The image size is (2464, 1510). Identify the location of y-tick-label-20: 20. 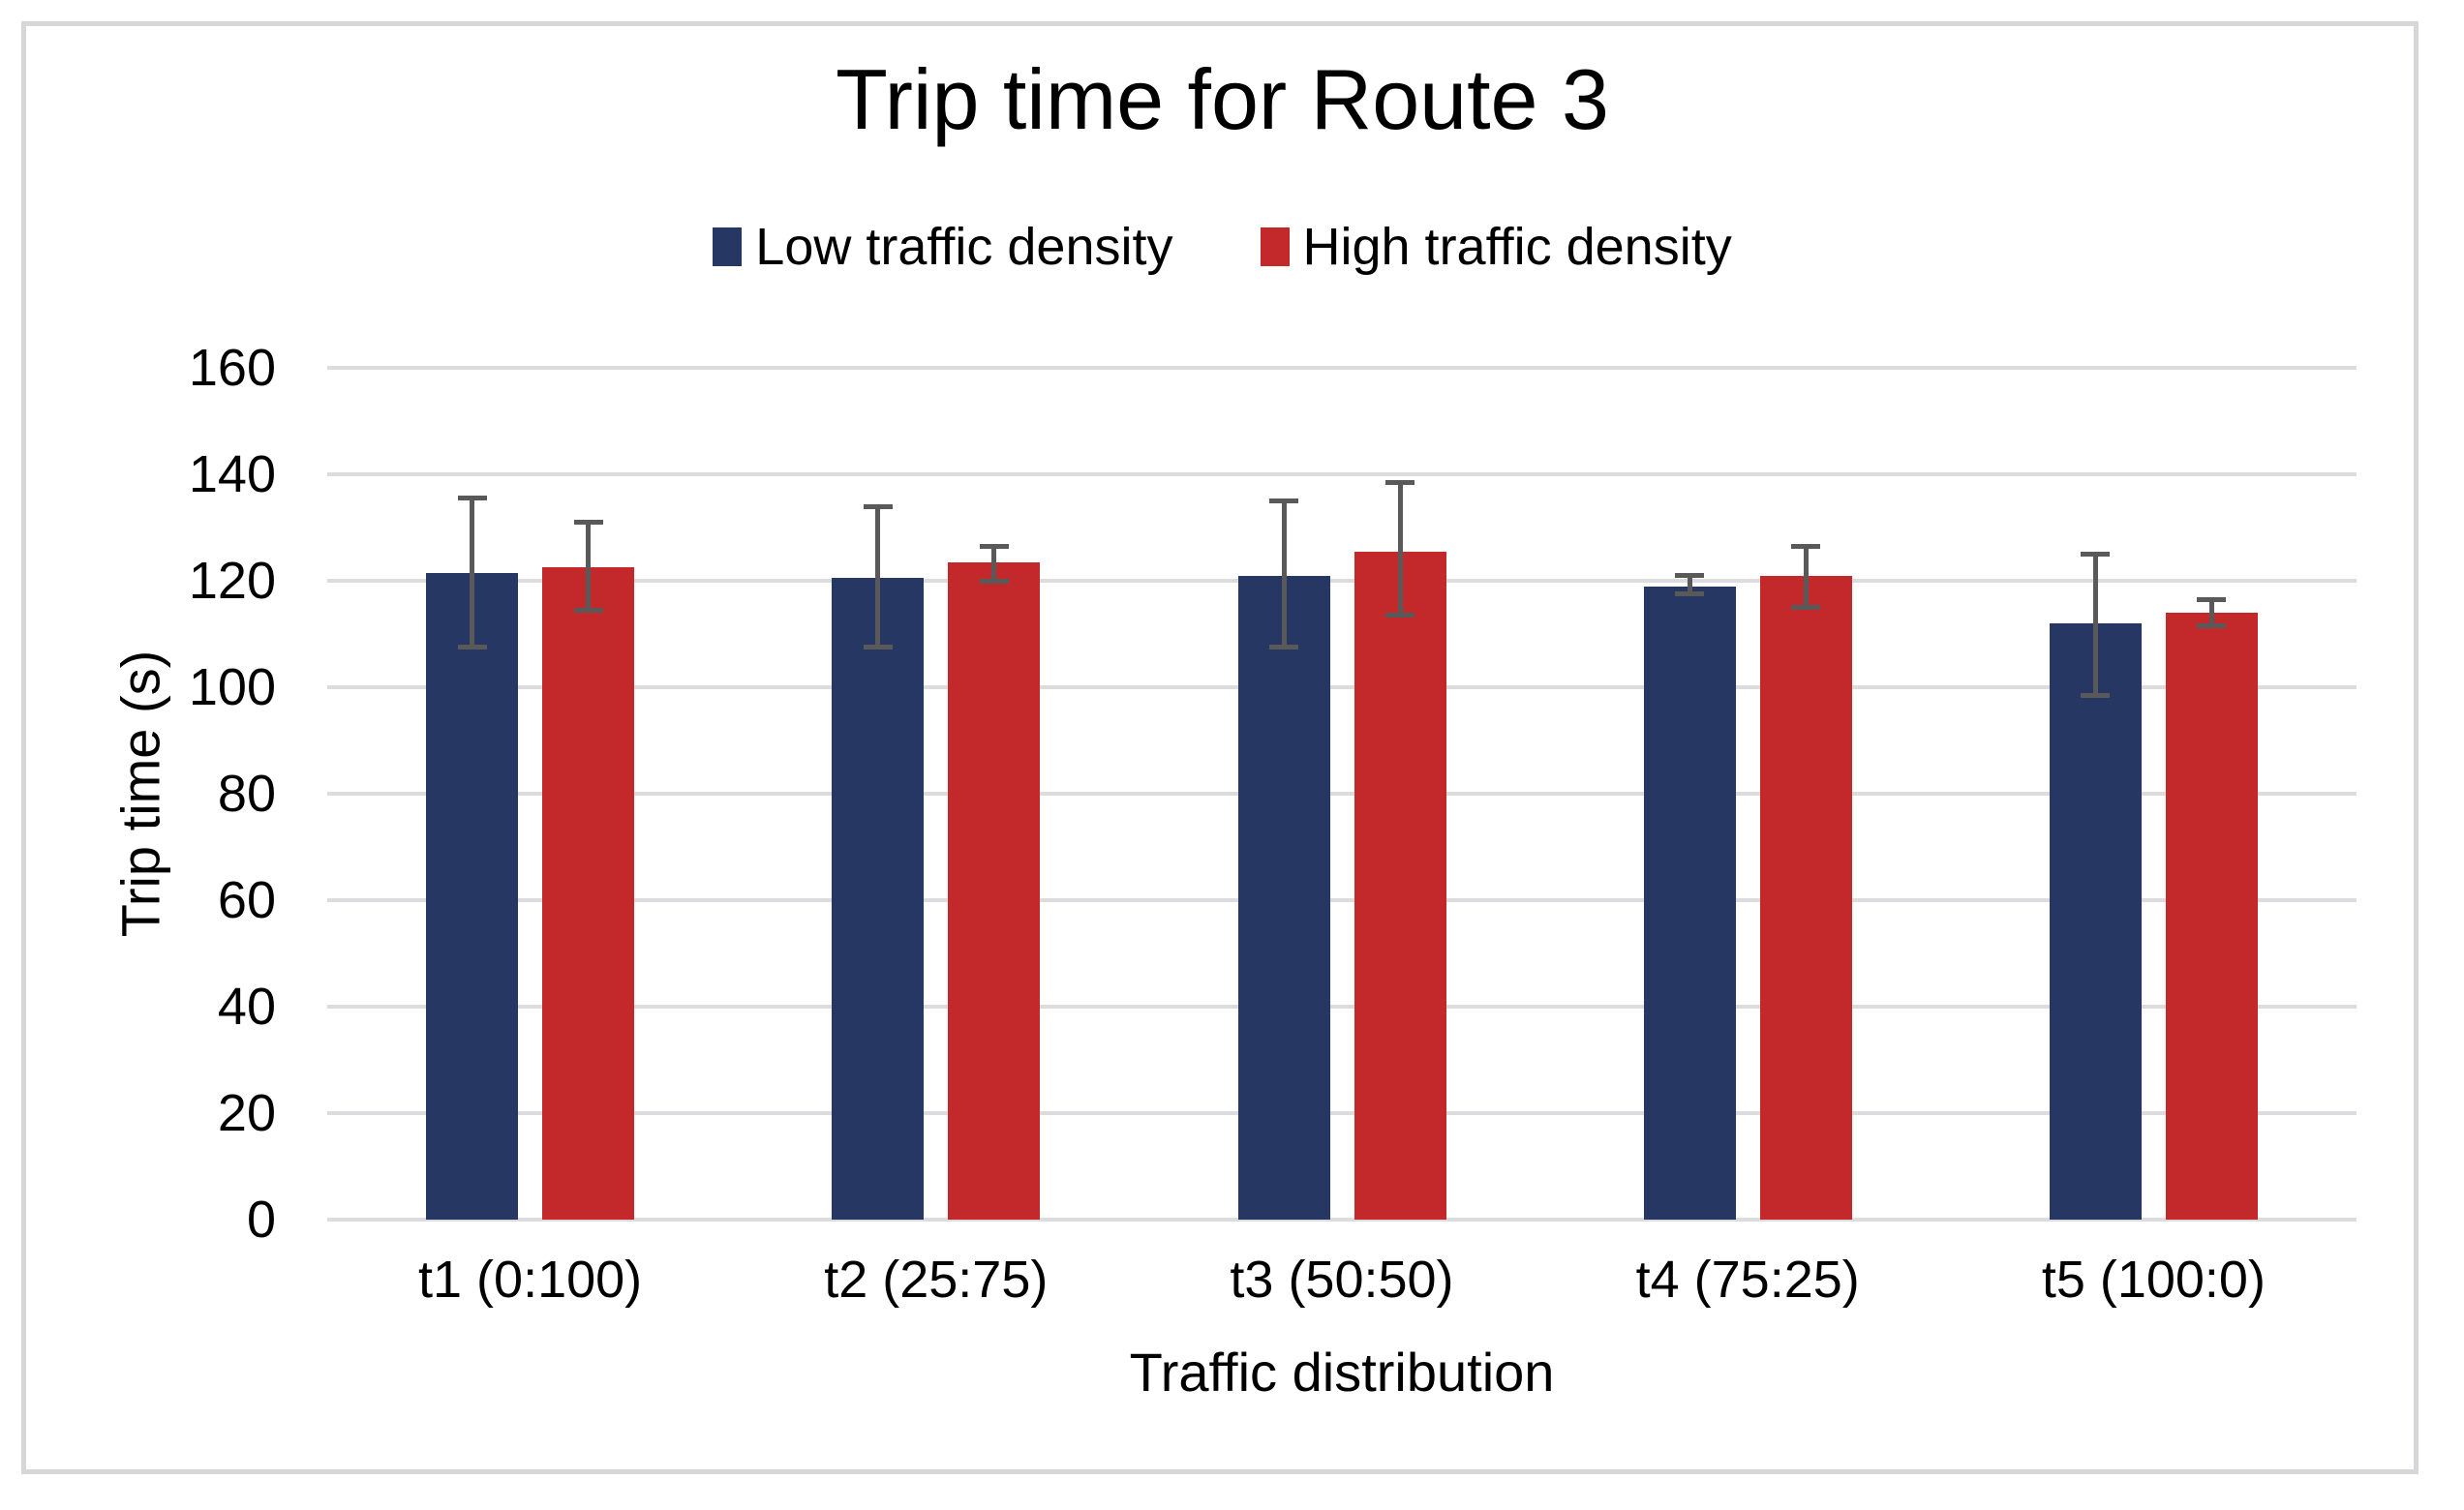
(247, 1113).